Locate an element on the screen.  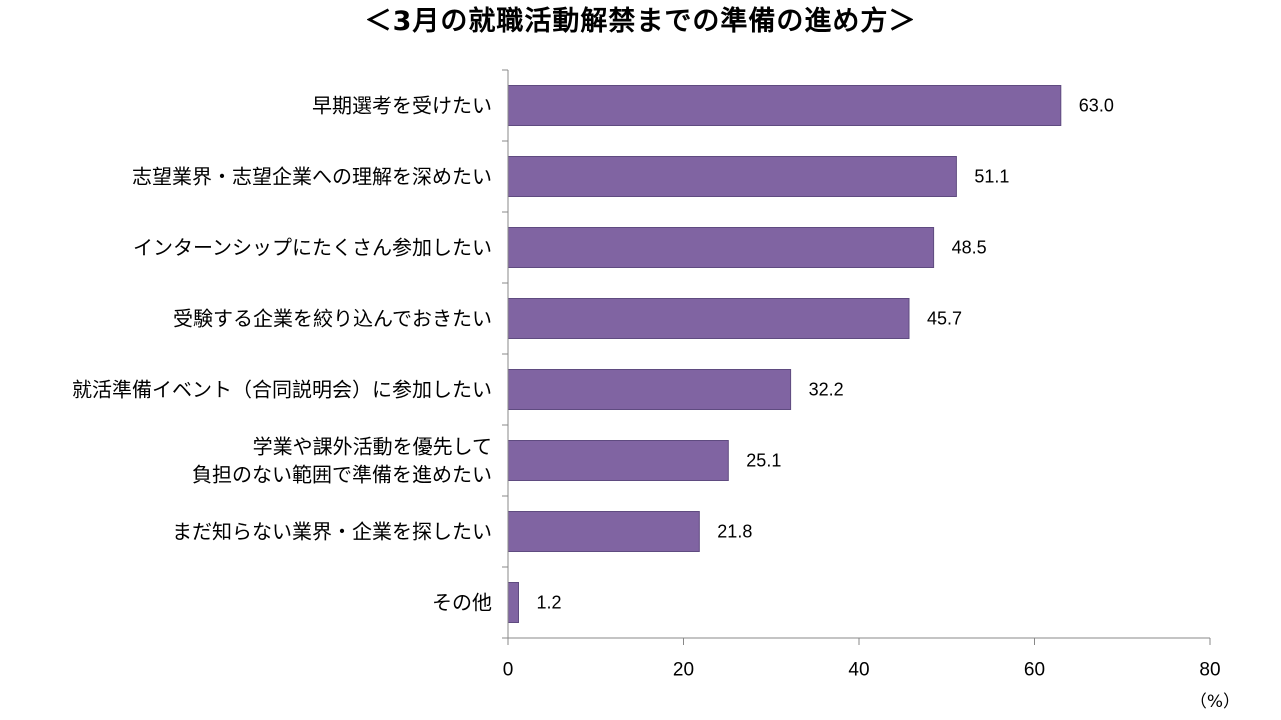
category-label: 志望業界・志望企業への理解を深めたい is located at coordinates (312, 177).